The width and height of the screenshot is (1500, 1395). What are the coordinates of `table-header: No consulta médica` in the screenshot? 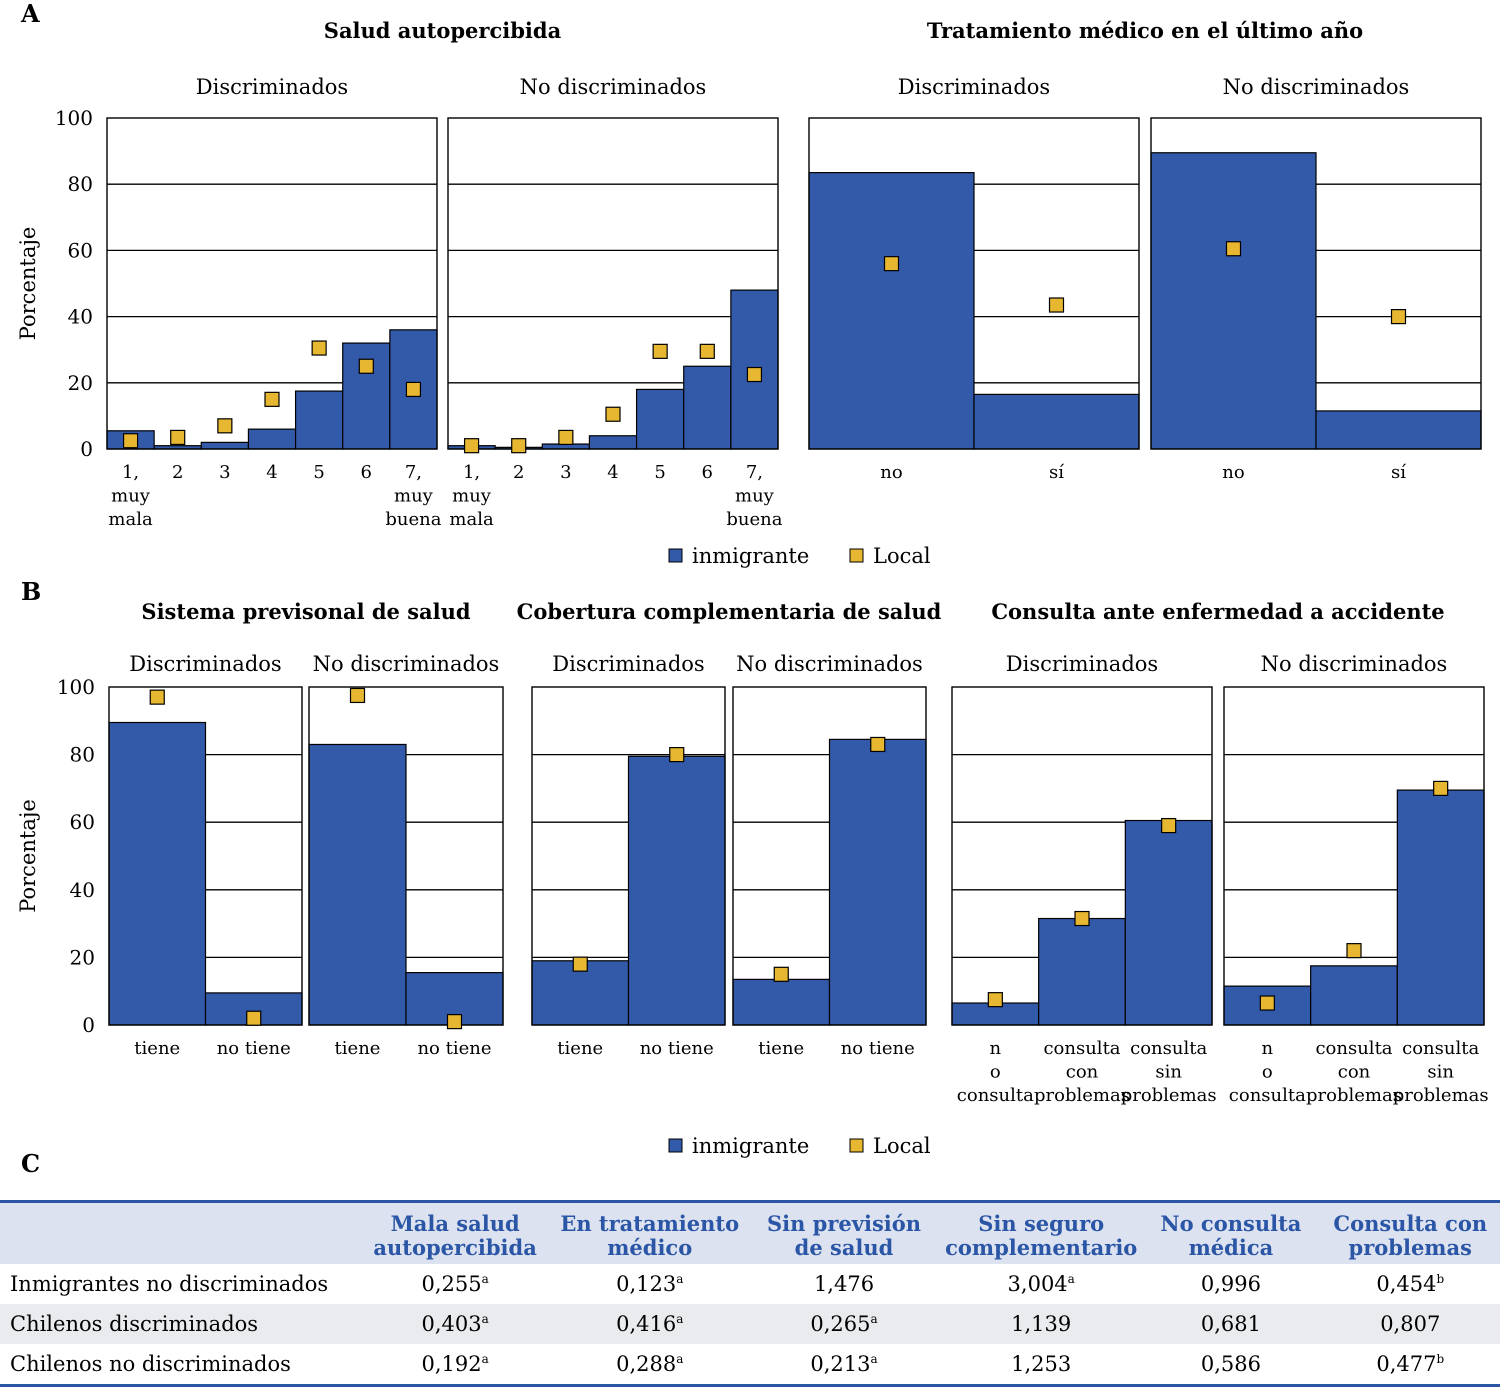 It's located at (1231, 1232).